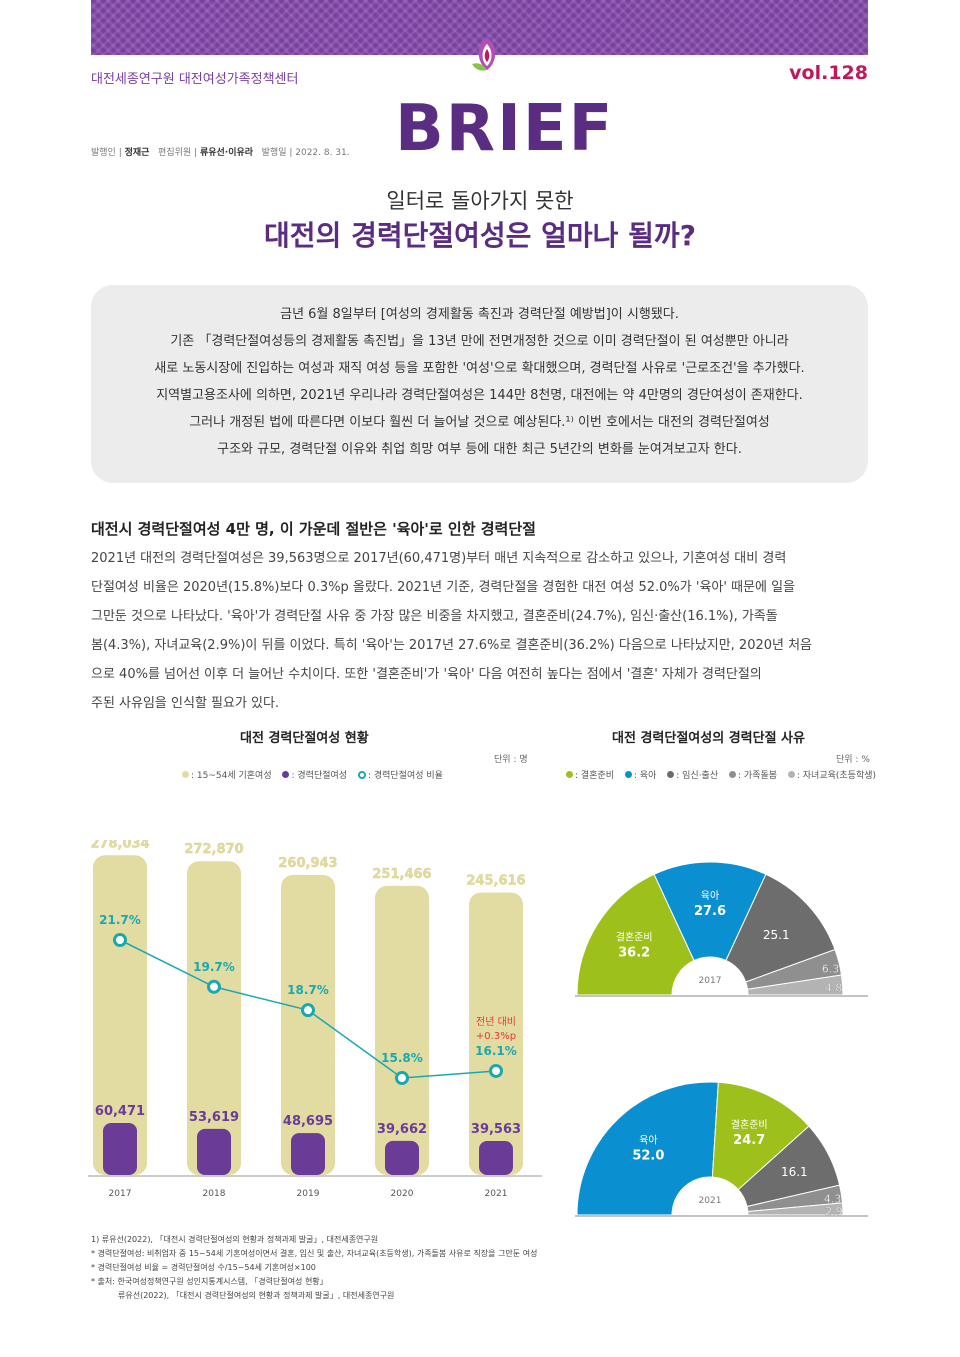 This screenshot has height=1357, width=960. What do you see at coordinates (833, 1198) in the screenshot?
I see `slice-value-label: 4.3` at bounding box center [833, 1198].